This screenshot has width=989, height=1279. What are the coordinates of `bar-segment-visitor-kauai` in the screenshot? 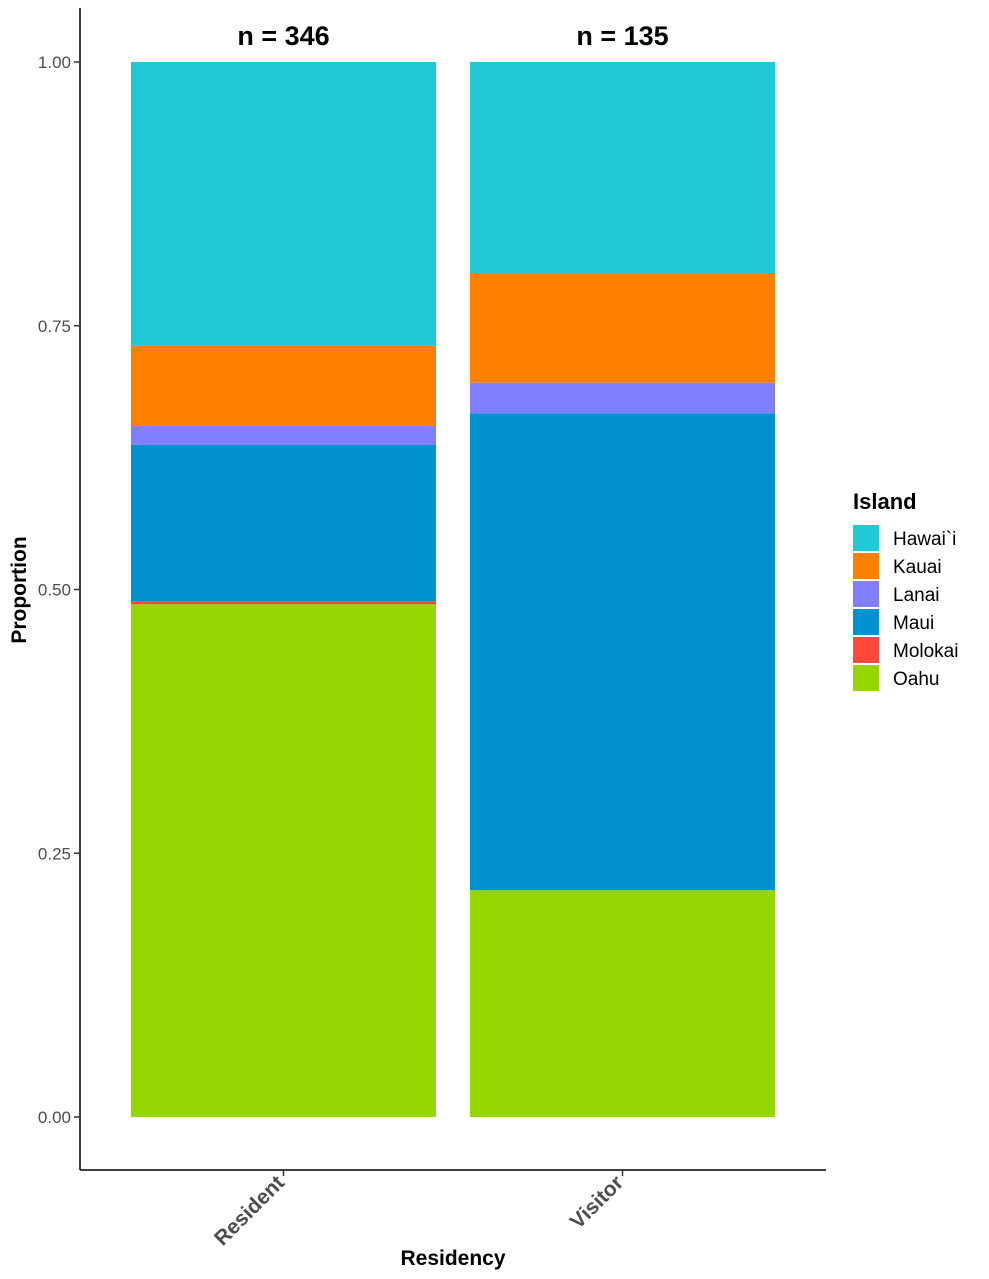 It's located at (622, 328).